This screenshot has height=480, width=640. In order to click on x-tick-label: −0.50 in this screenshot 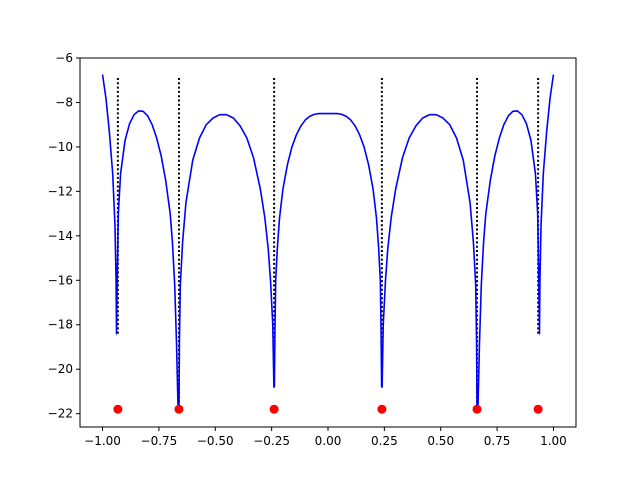, I will do `click(215, 441)`.